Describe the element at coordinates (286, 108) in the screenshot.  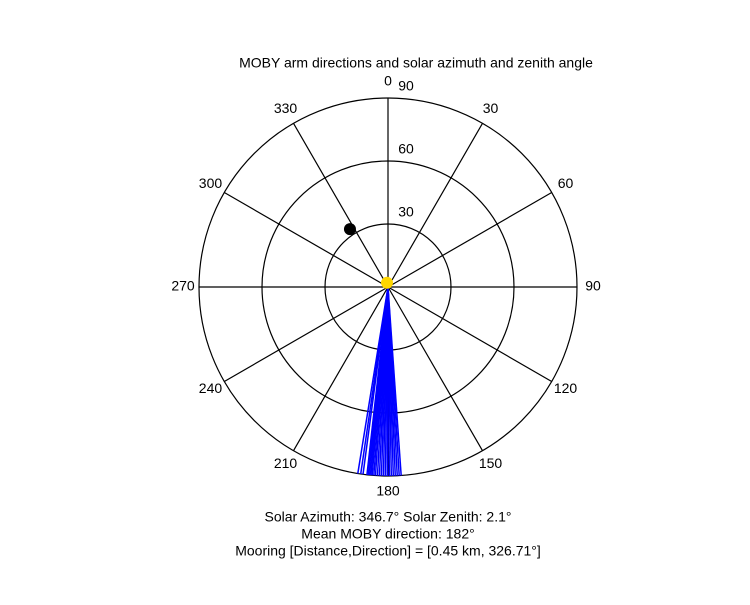
I see `theta-tick-label: 330` at that location.